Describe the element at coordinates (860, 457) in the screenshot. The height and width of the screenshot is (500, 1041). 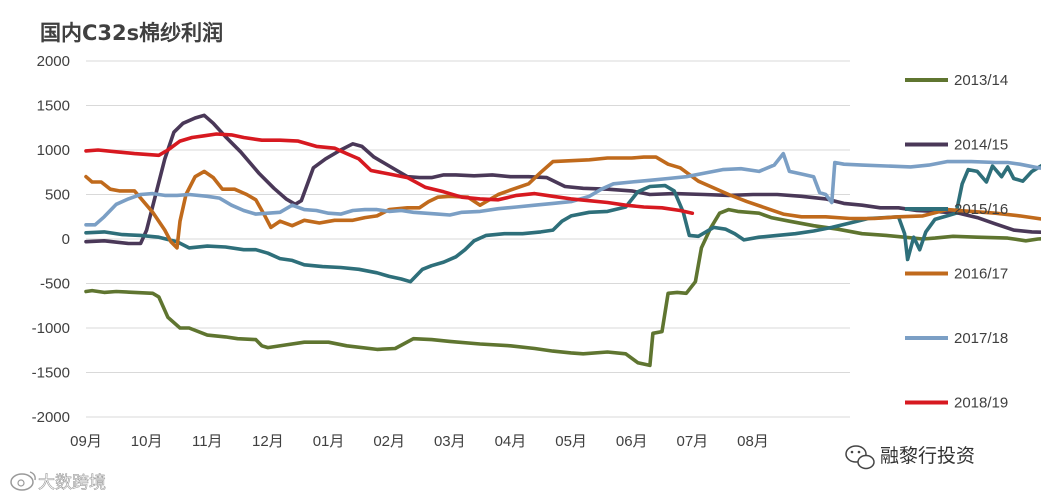
I see `wechat-icon` at that location.